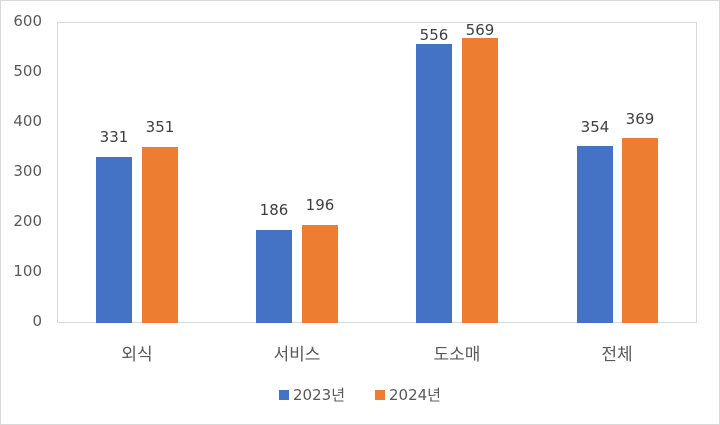 The height and width of the screenshot is (425, 720). I want to click on data-label: 351, so click(160, 127).